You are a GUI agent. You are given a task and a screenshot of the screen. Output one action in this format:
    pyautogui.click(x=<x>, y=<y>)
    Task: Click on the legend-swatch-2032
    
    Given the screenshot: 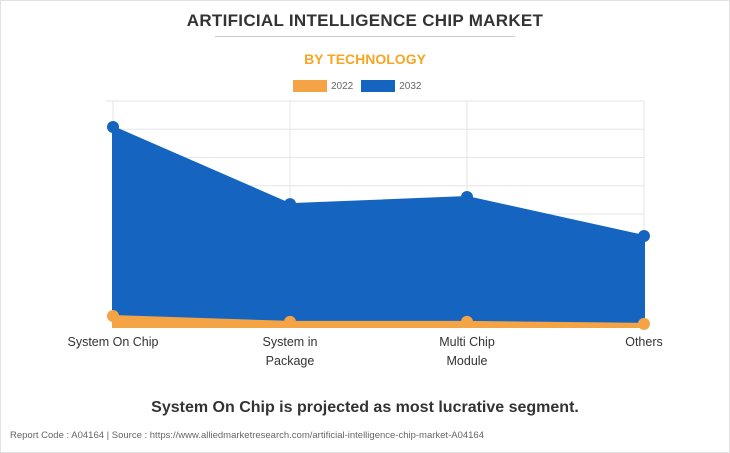 What is the action you would take?
    pyautogui.click(x=378, y=86)
    